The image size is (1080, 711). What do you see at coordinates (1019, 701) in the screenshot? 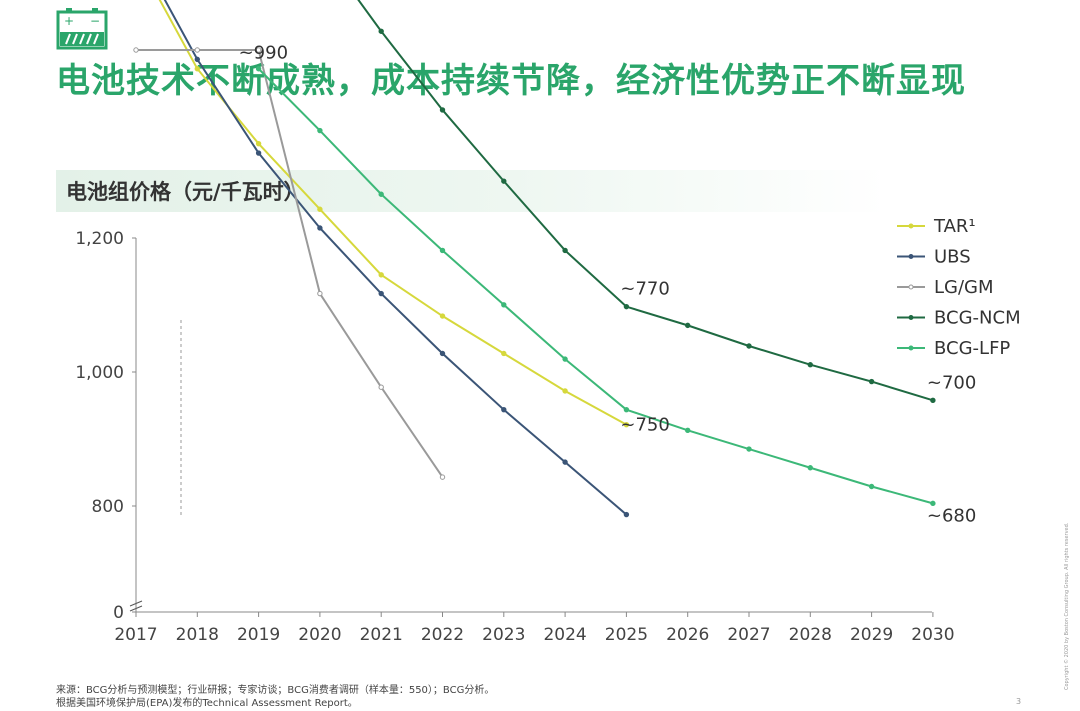
I see `page-number: 3` at bounding box center [1019, 701].